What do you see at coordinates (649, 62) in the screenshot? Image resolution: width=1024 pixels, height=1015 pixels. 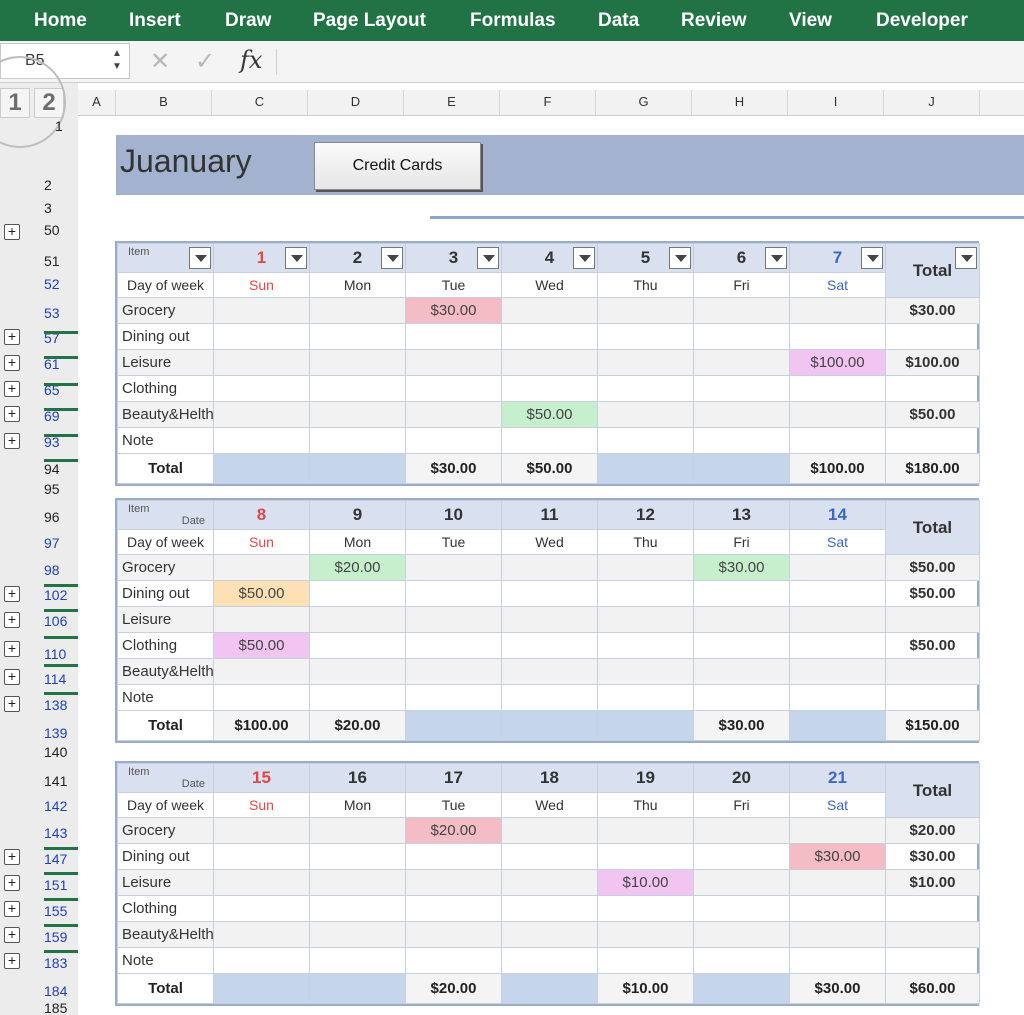 I see `formula-input` at bounding box center [649, 62].